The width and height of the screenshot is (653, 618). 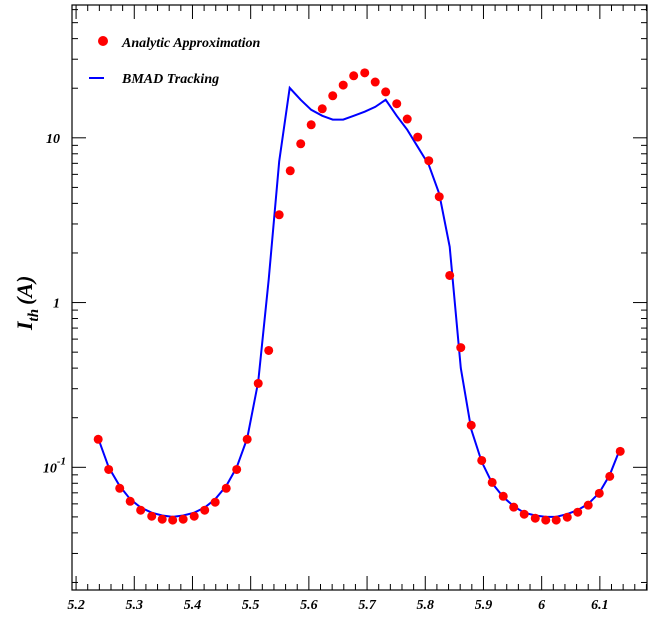 I want to click on x-tick-label: 5.3, so click(x=135, y=605).